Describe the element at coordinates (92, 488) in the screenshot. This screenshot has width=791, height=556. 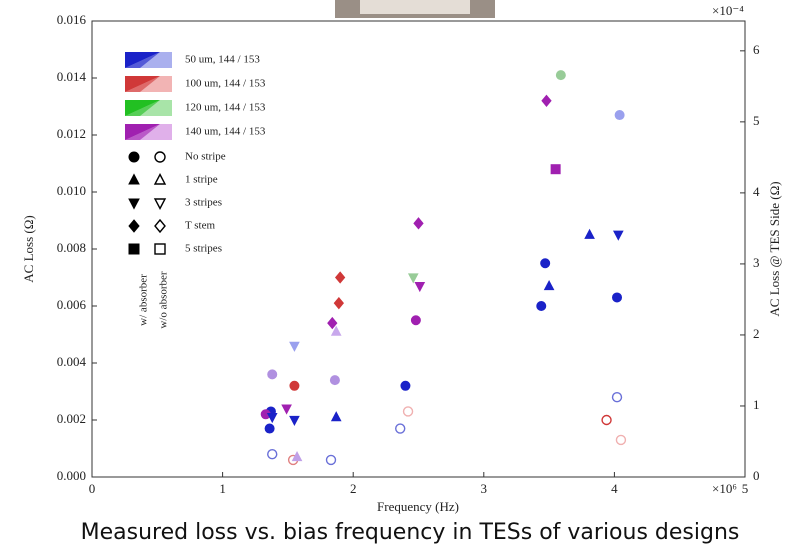
I see `x-tick-label: 0` at that location.